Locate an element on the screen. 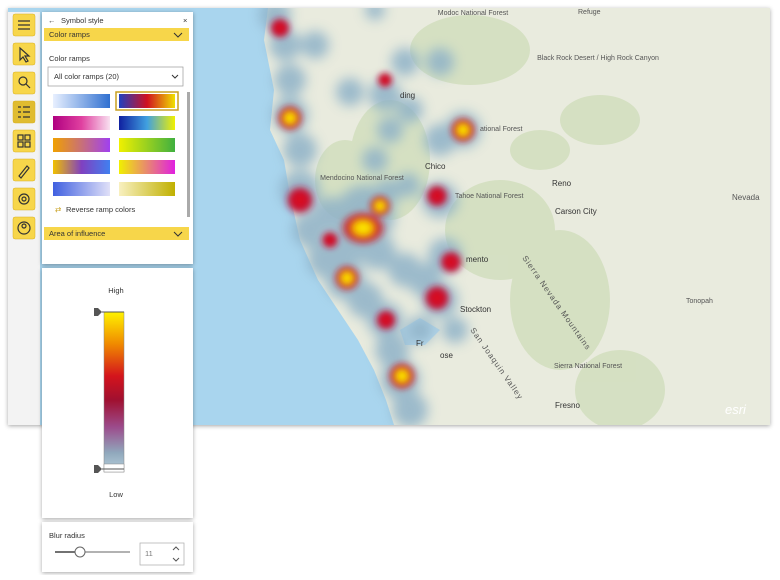 Image resolution: width=780 pixels, height=580 pixels. section-header: Color ramps is located at coordinates (69, 34).